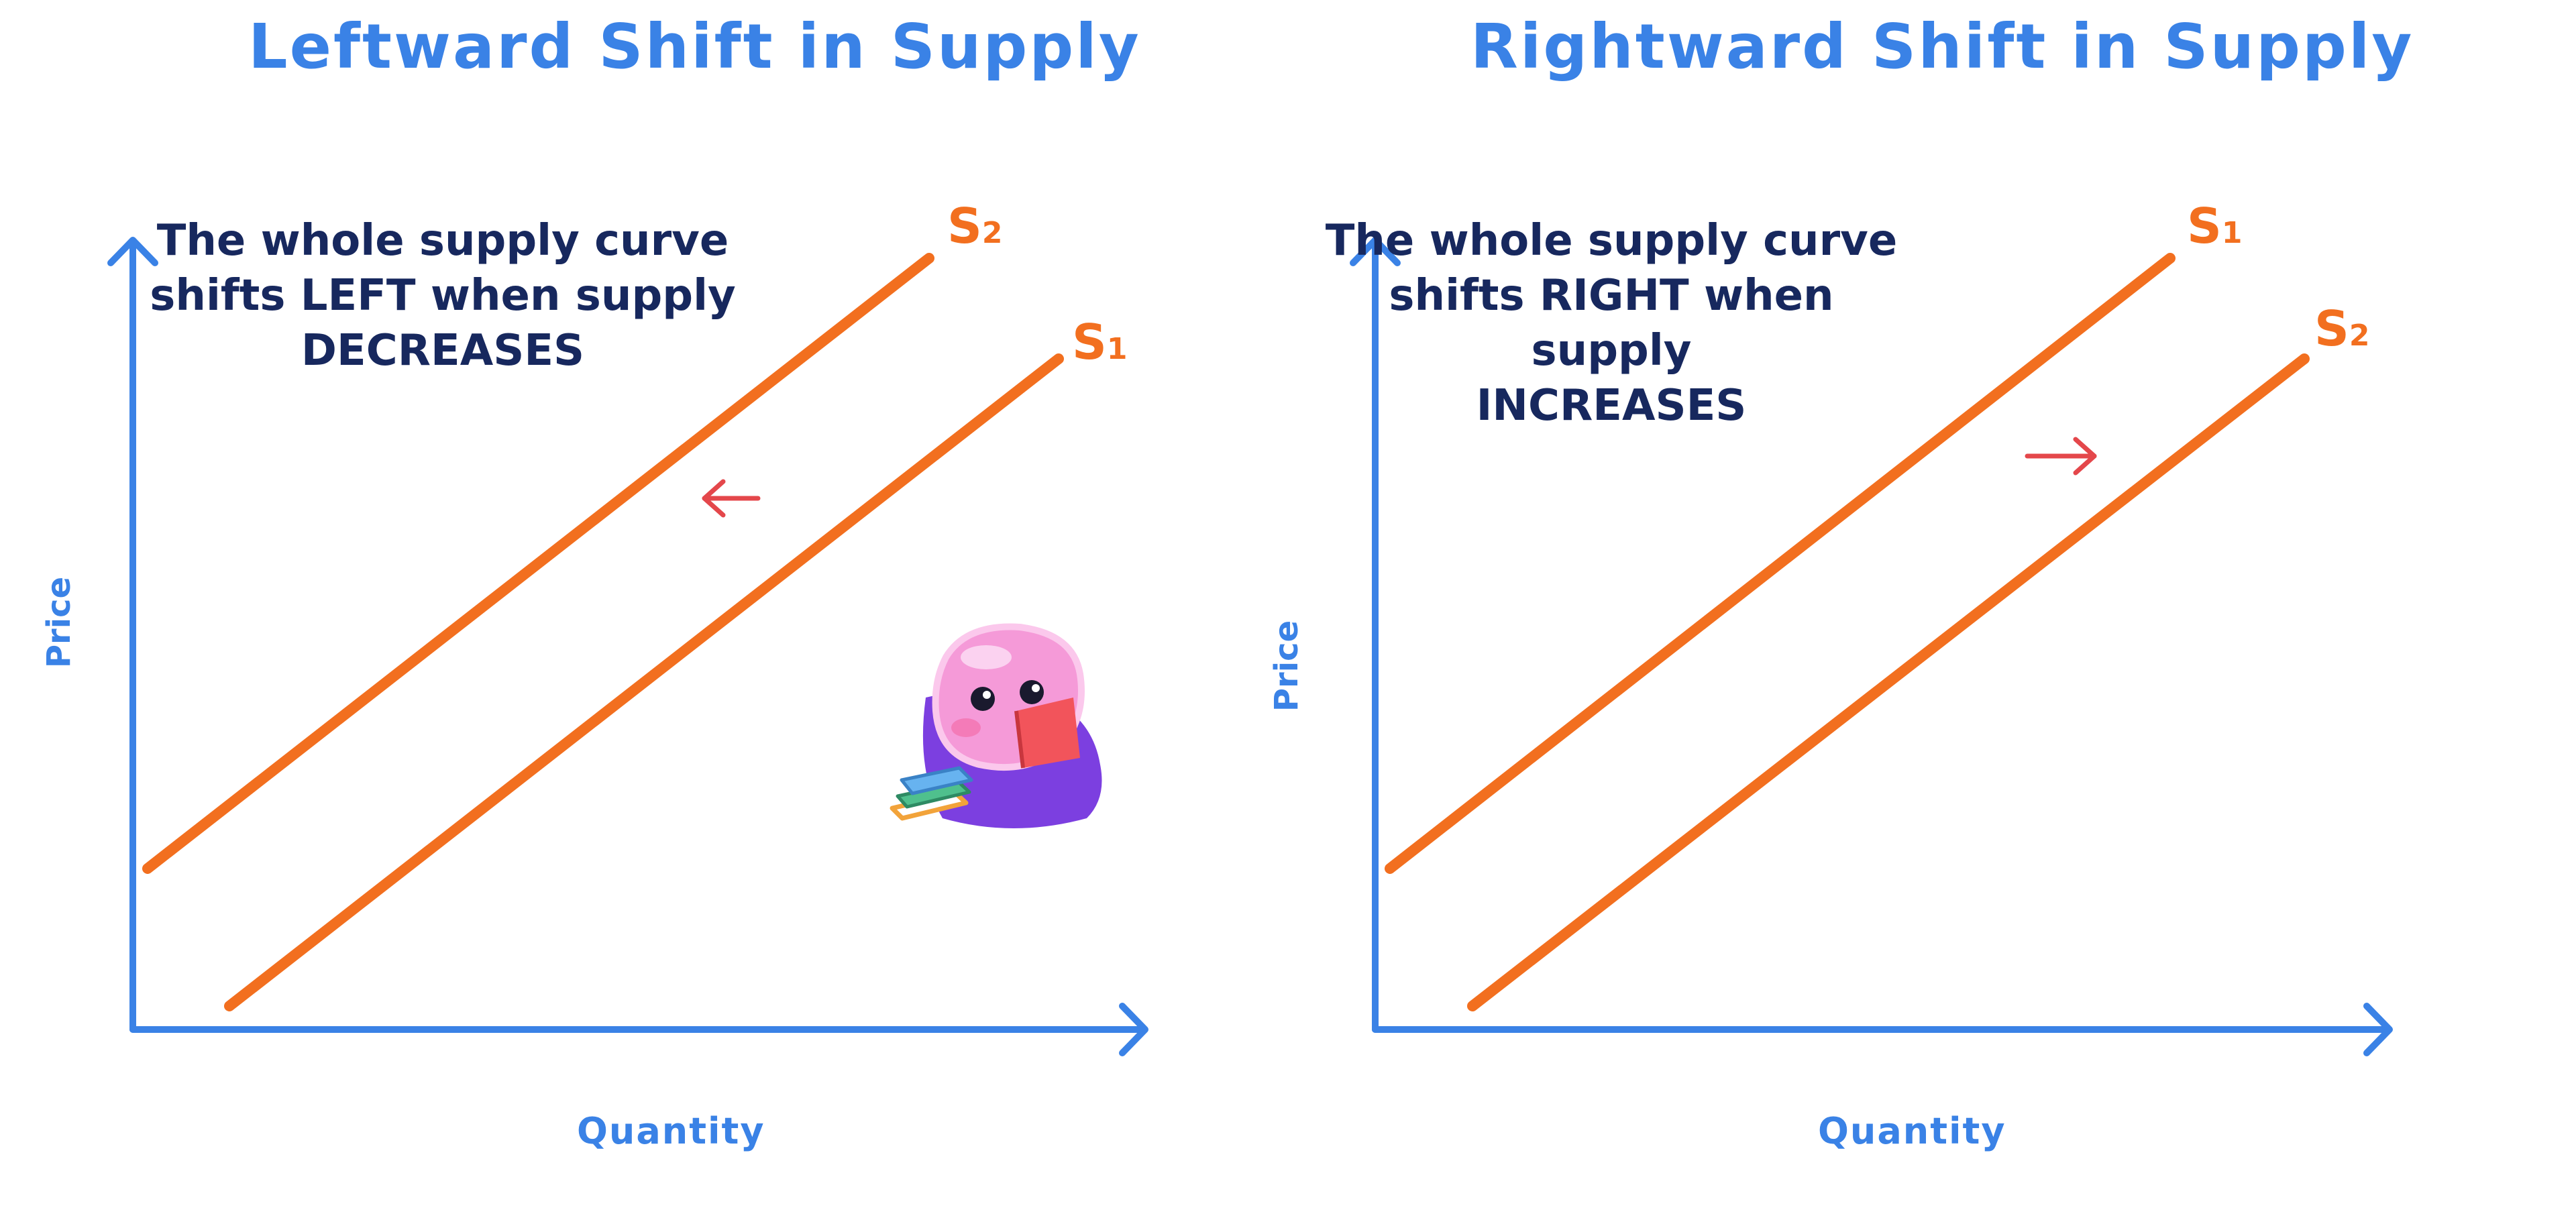 Image resolution: width=2576 pixels, height=1222 pixels. What do you see at coordinates (1912, 1131) in the screenshot?
I see `right-x-axis-label: Quantity` at bounding box center [1912, 1131].